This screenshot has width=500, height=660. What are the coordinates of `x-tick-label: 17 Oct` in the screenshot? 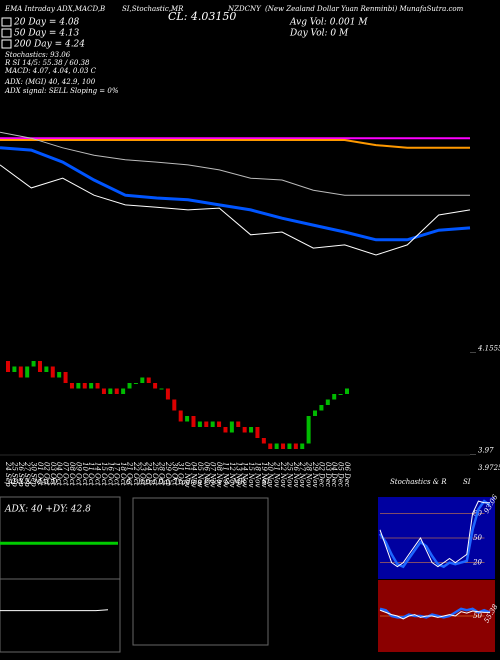 It's located at (117, 474).